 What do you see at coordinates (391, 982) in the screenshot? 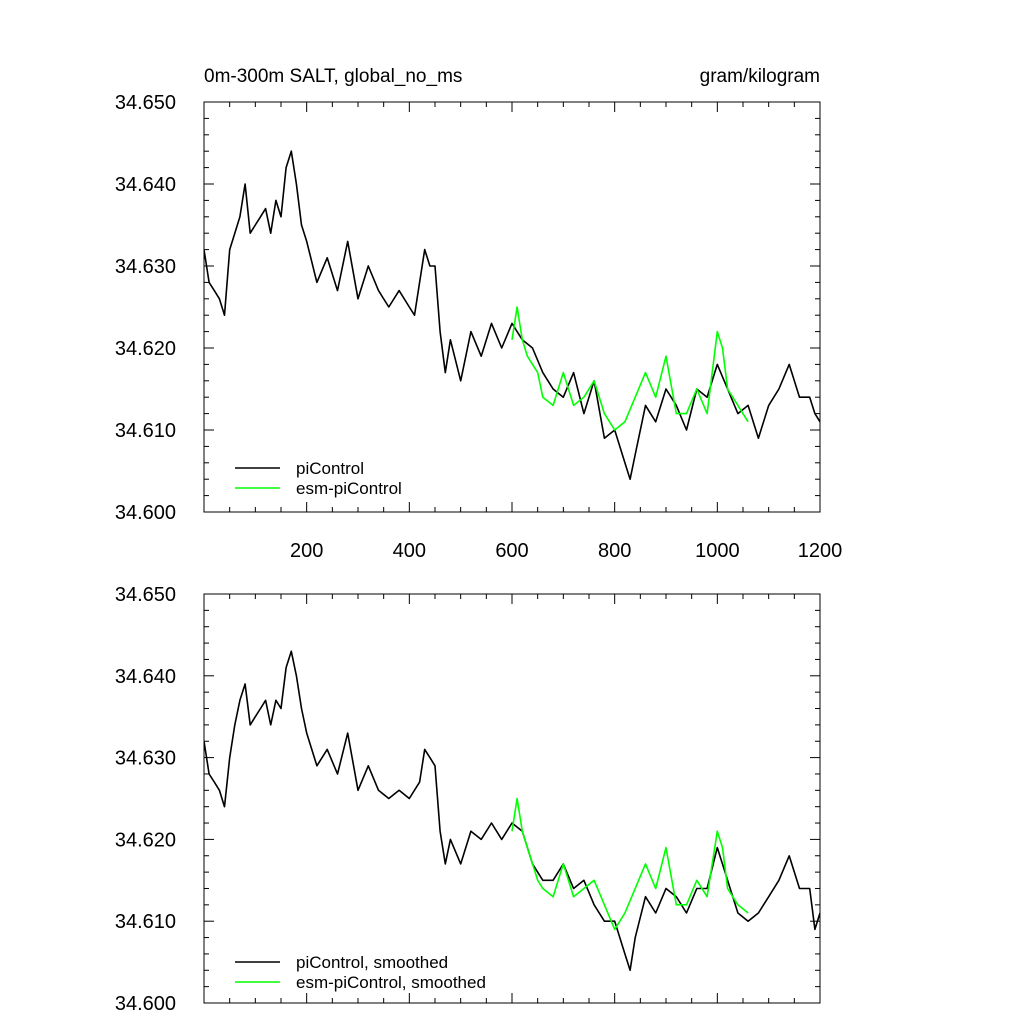
I see `legend-label: esm-piControl, smoothed` at bounding box center [391, 982].